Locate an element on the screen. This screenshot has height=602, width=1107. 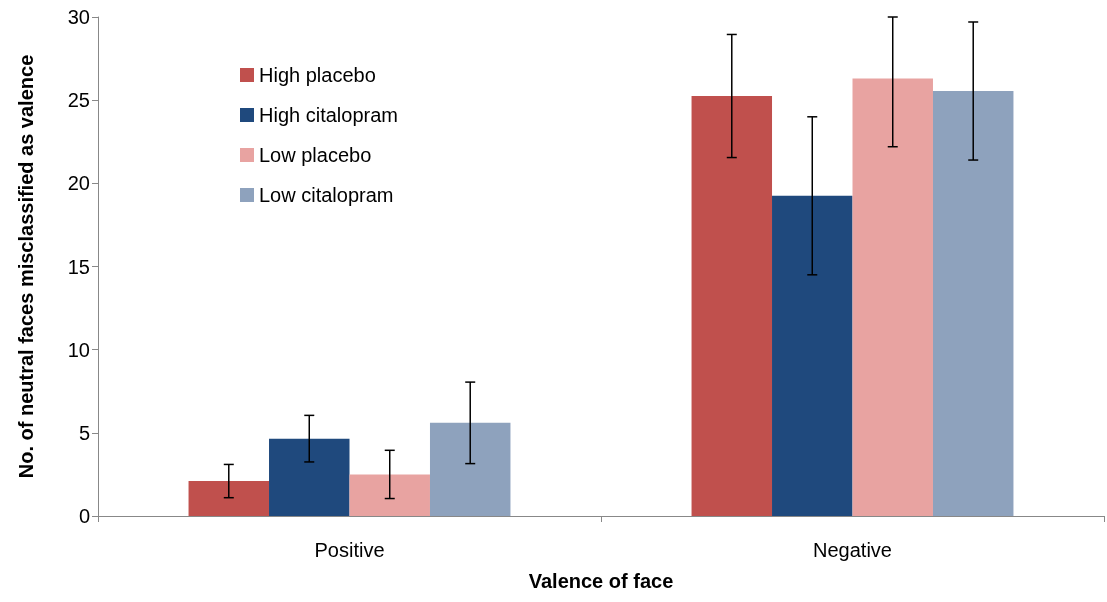
x-axis-title: Valence of face is located at coordinates (601, 581).